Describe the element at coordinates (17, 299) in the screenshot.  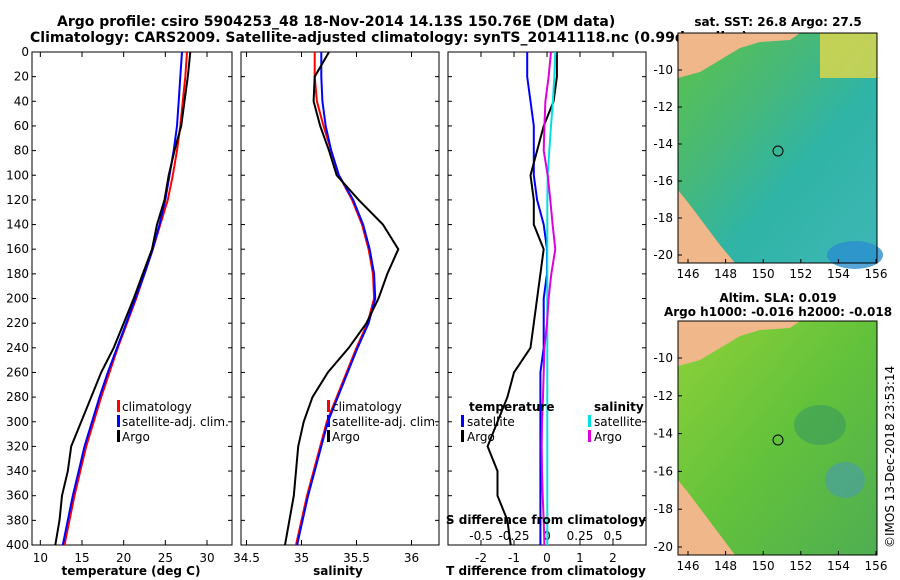
I see `y-tick-label: 200` at that location.